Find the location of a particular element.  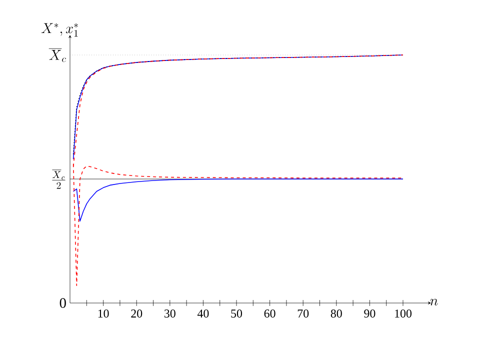

x-tick-label: 50 is located at coordinates (236, 314).